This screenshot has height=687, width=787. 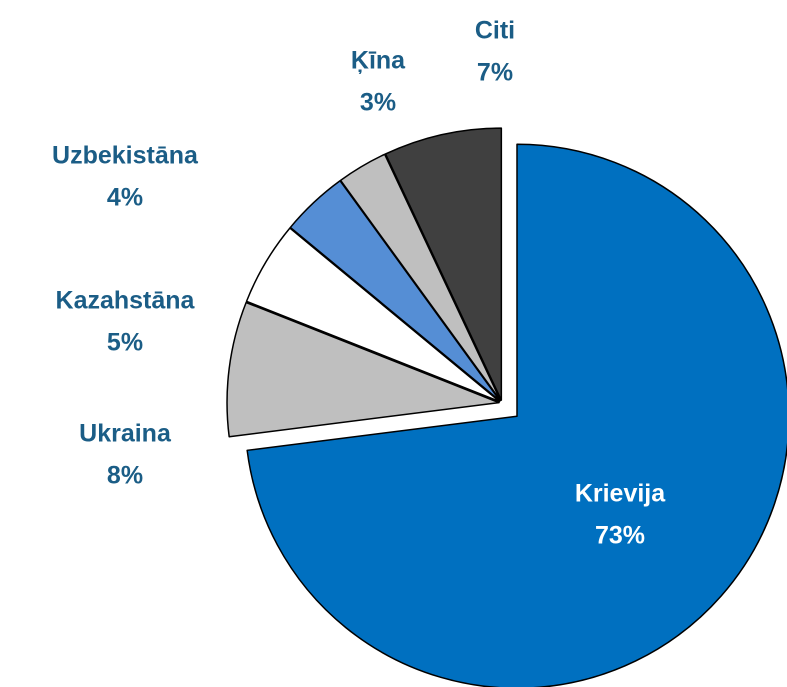 I want to click on slice-label: Citi, so click(x=495, y=31).